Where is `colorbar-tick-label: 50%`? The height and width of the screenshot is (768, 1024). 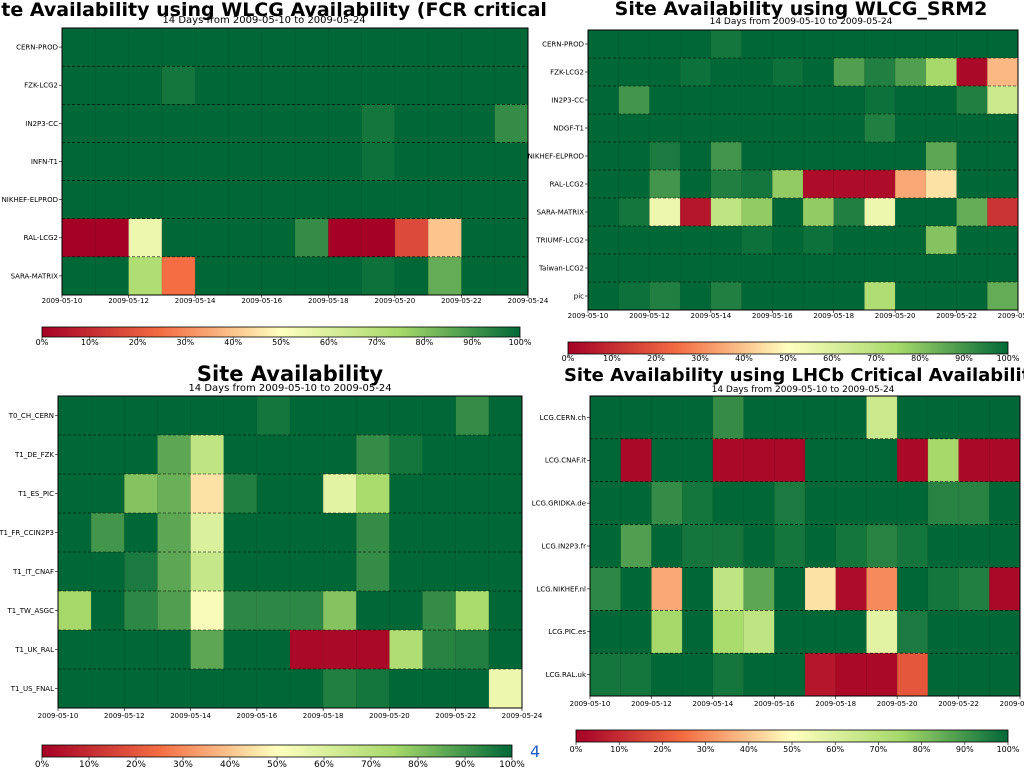 colorbar-tick-label: 50% is located at coordinates (792, 749).